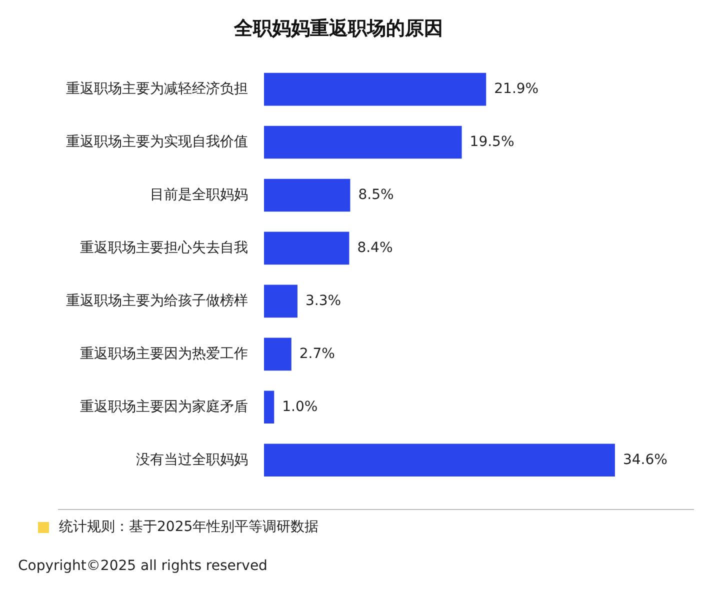  Describe the element at coordinates (189, 527) in the screenshot. I see `text: 统计规则：基于2025年性别平等调研数据` at that location.